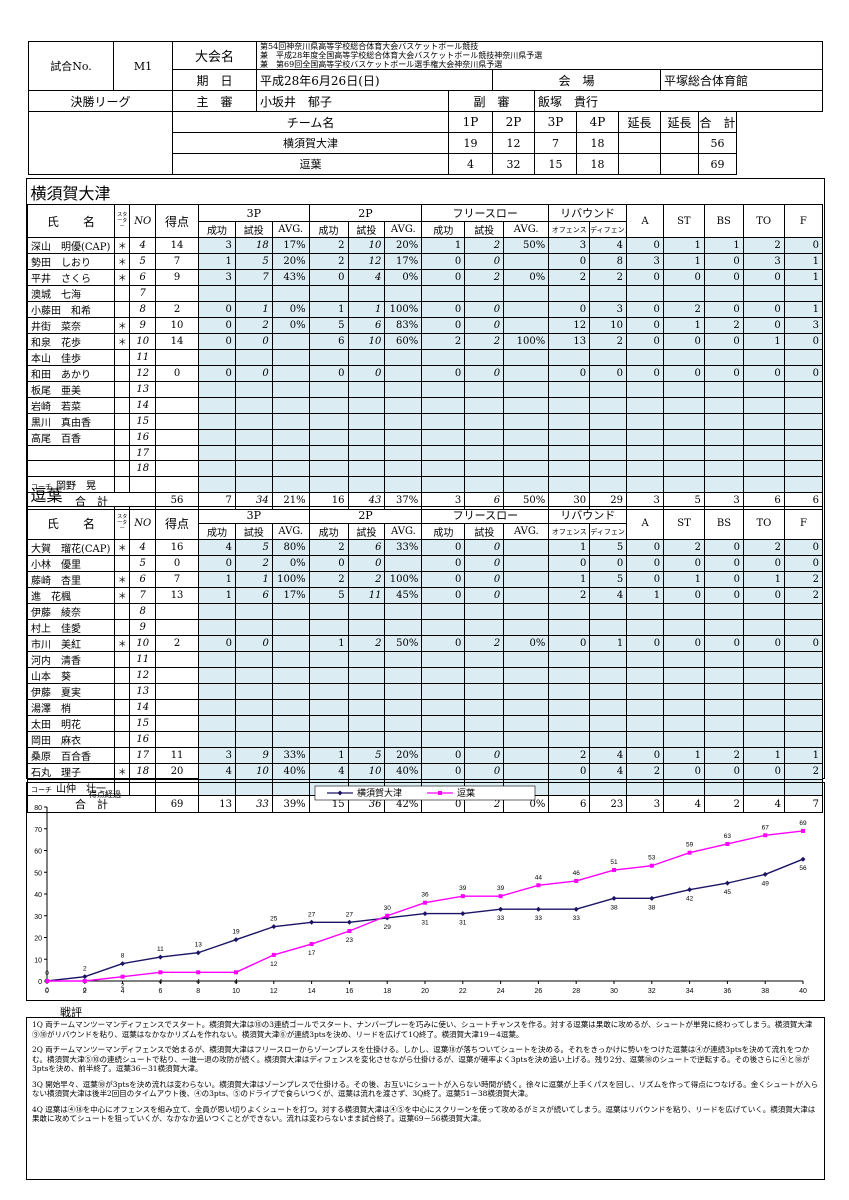  Describe the element at coordinates (403, 389) in the screenshot. I see `player-p2p` at that location.